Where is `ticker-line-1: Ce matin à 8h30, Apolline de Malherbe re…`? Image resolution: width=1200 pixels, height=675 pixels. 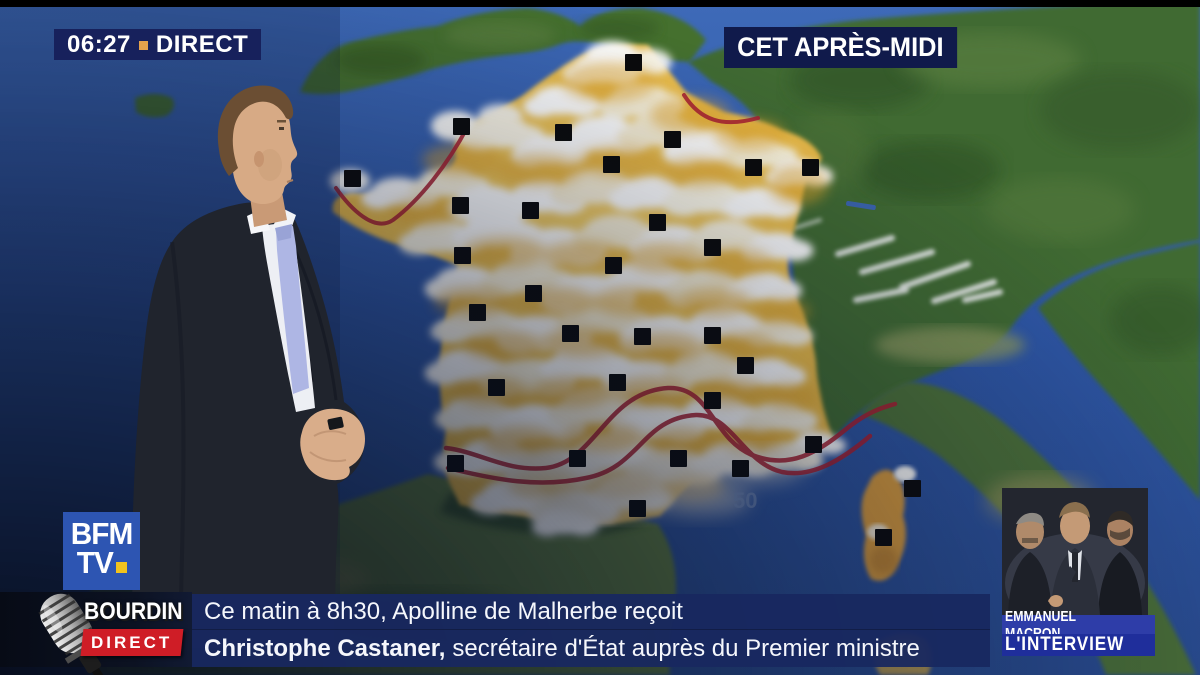 ticker-line-1: Ce matin à 8h30, Apolline de Malherbe re… is located at coordinates (591, 612).